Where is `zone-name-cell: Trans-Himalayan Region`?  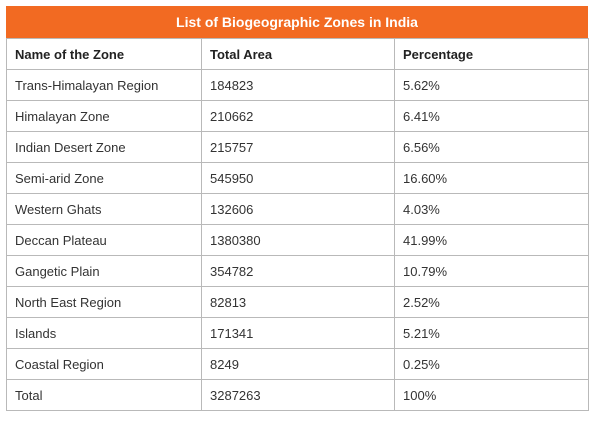 zone-name-cell: Trans-Himalayan Region is located at coordinates (104, 85).